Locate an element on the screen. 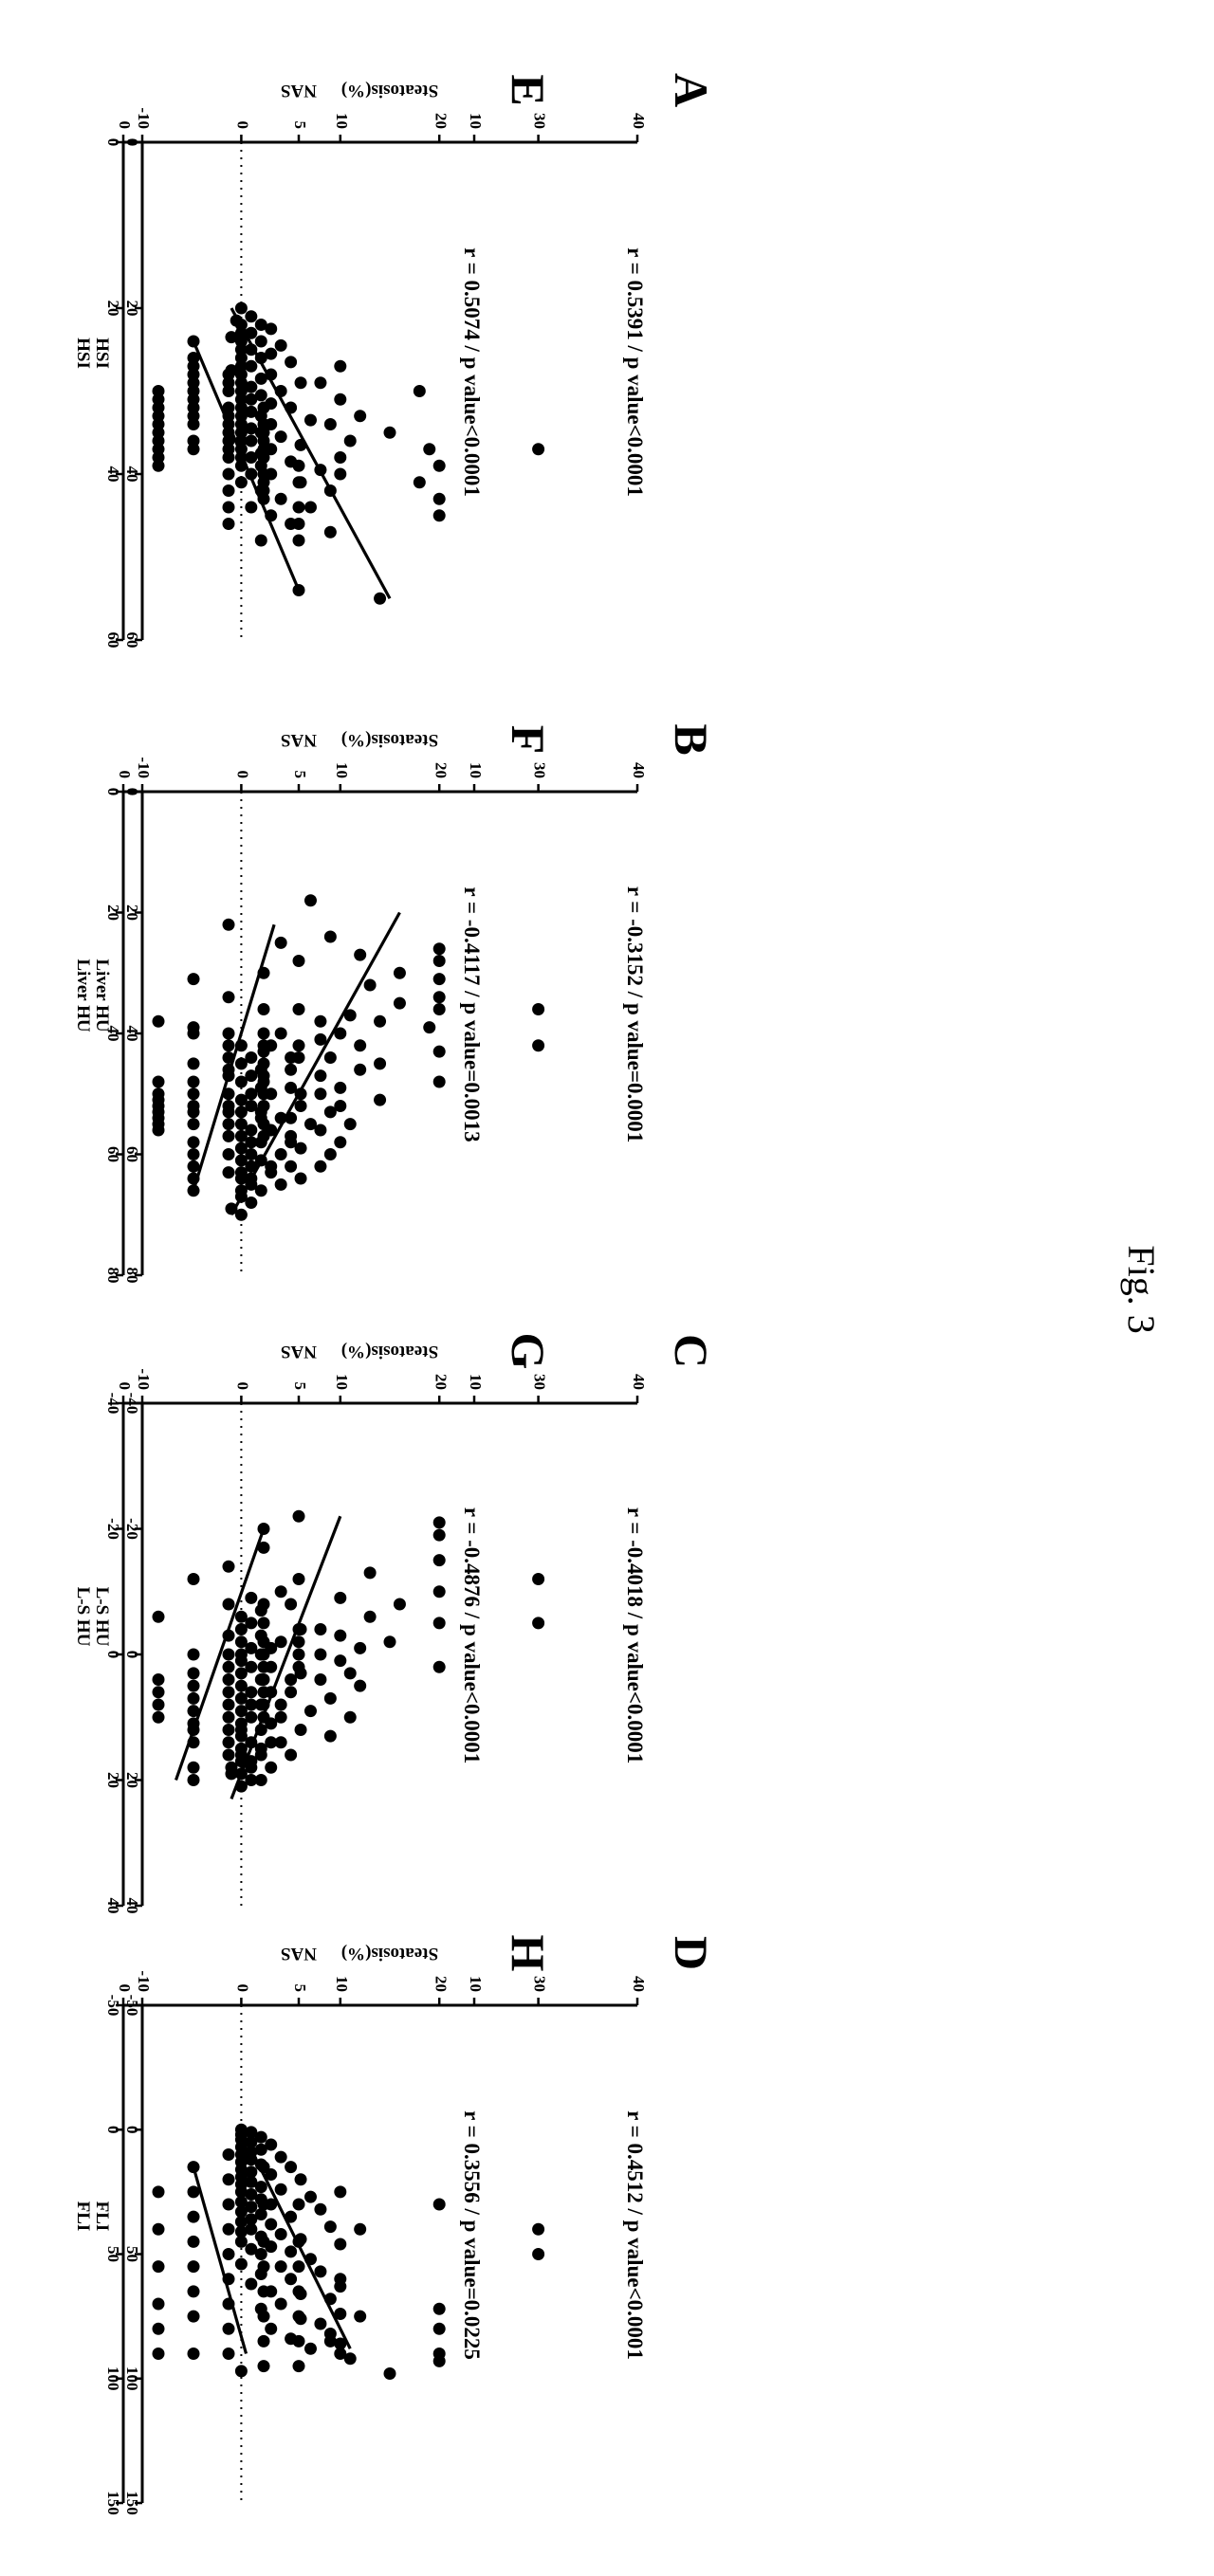 This screenshot has width=1214, height=2576. x-tick-label: -20 is located at coordinates (113, 1529).